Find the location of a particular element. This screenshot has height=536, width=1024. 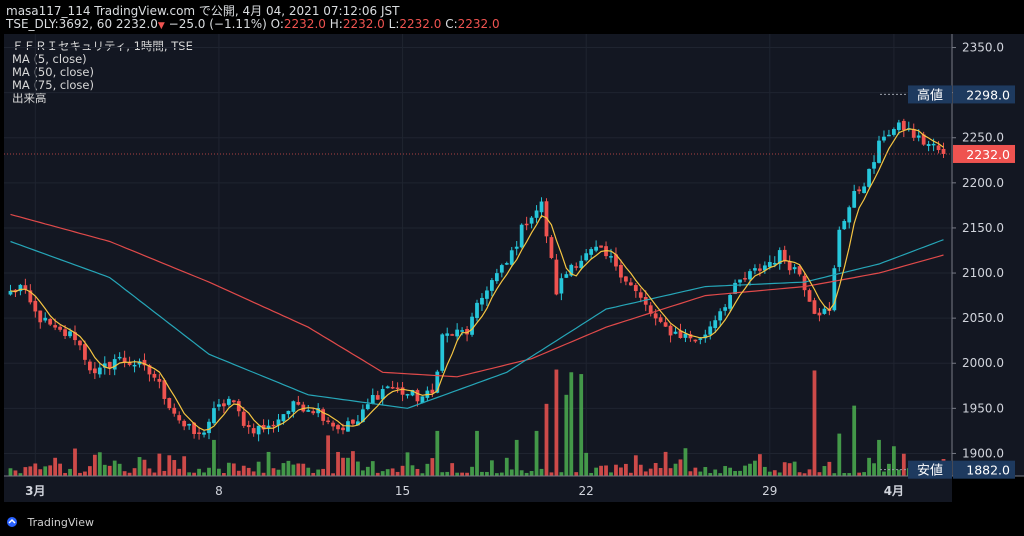

last-price-tag-value: 2232.0 is located at coordinates (988, 154).